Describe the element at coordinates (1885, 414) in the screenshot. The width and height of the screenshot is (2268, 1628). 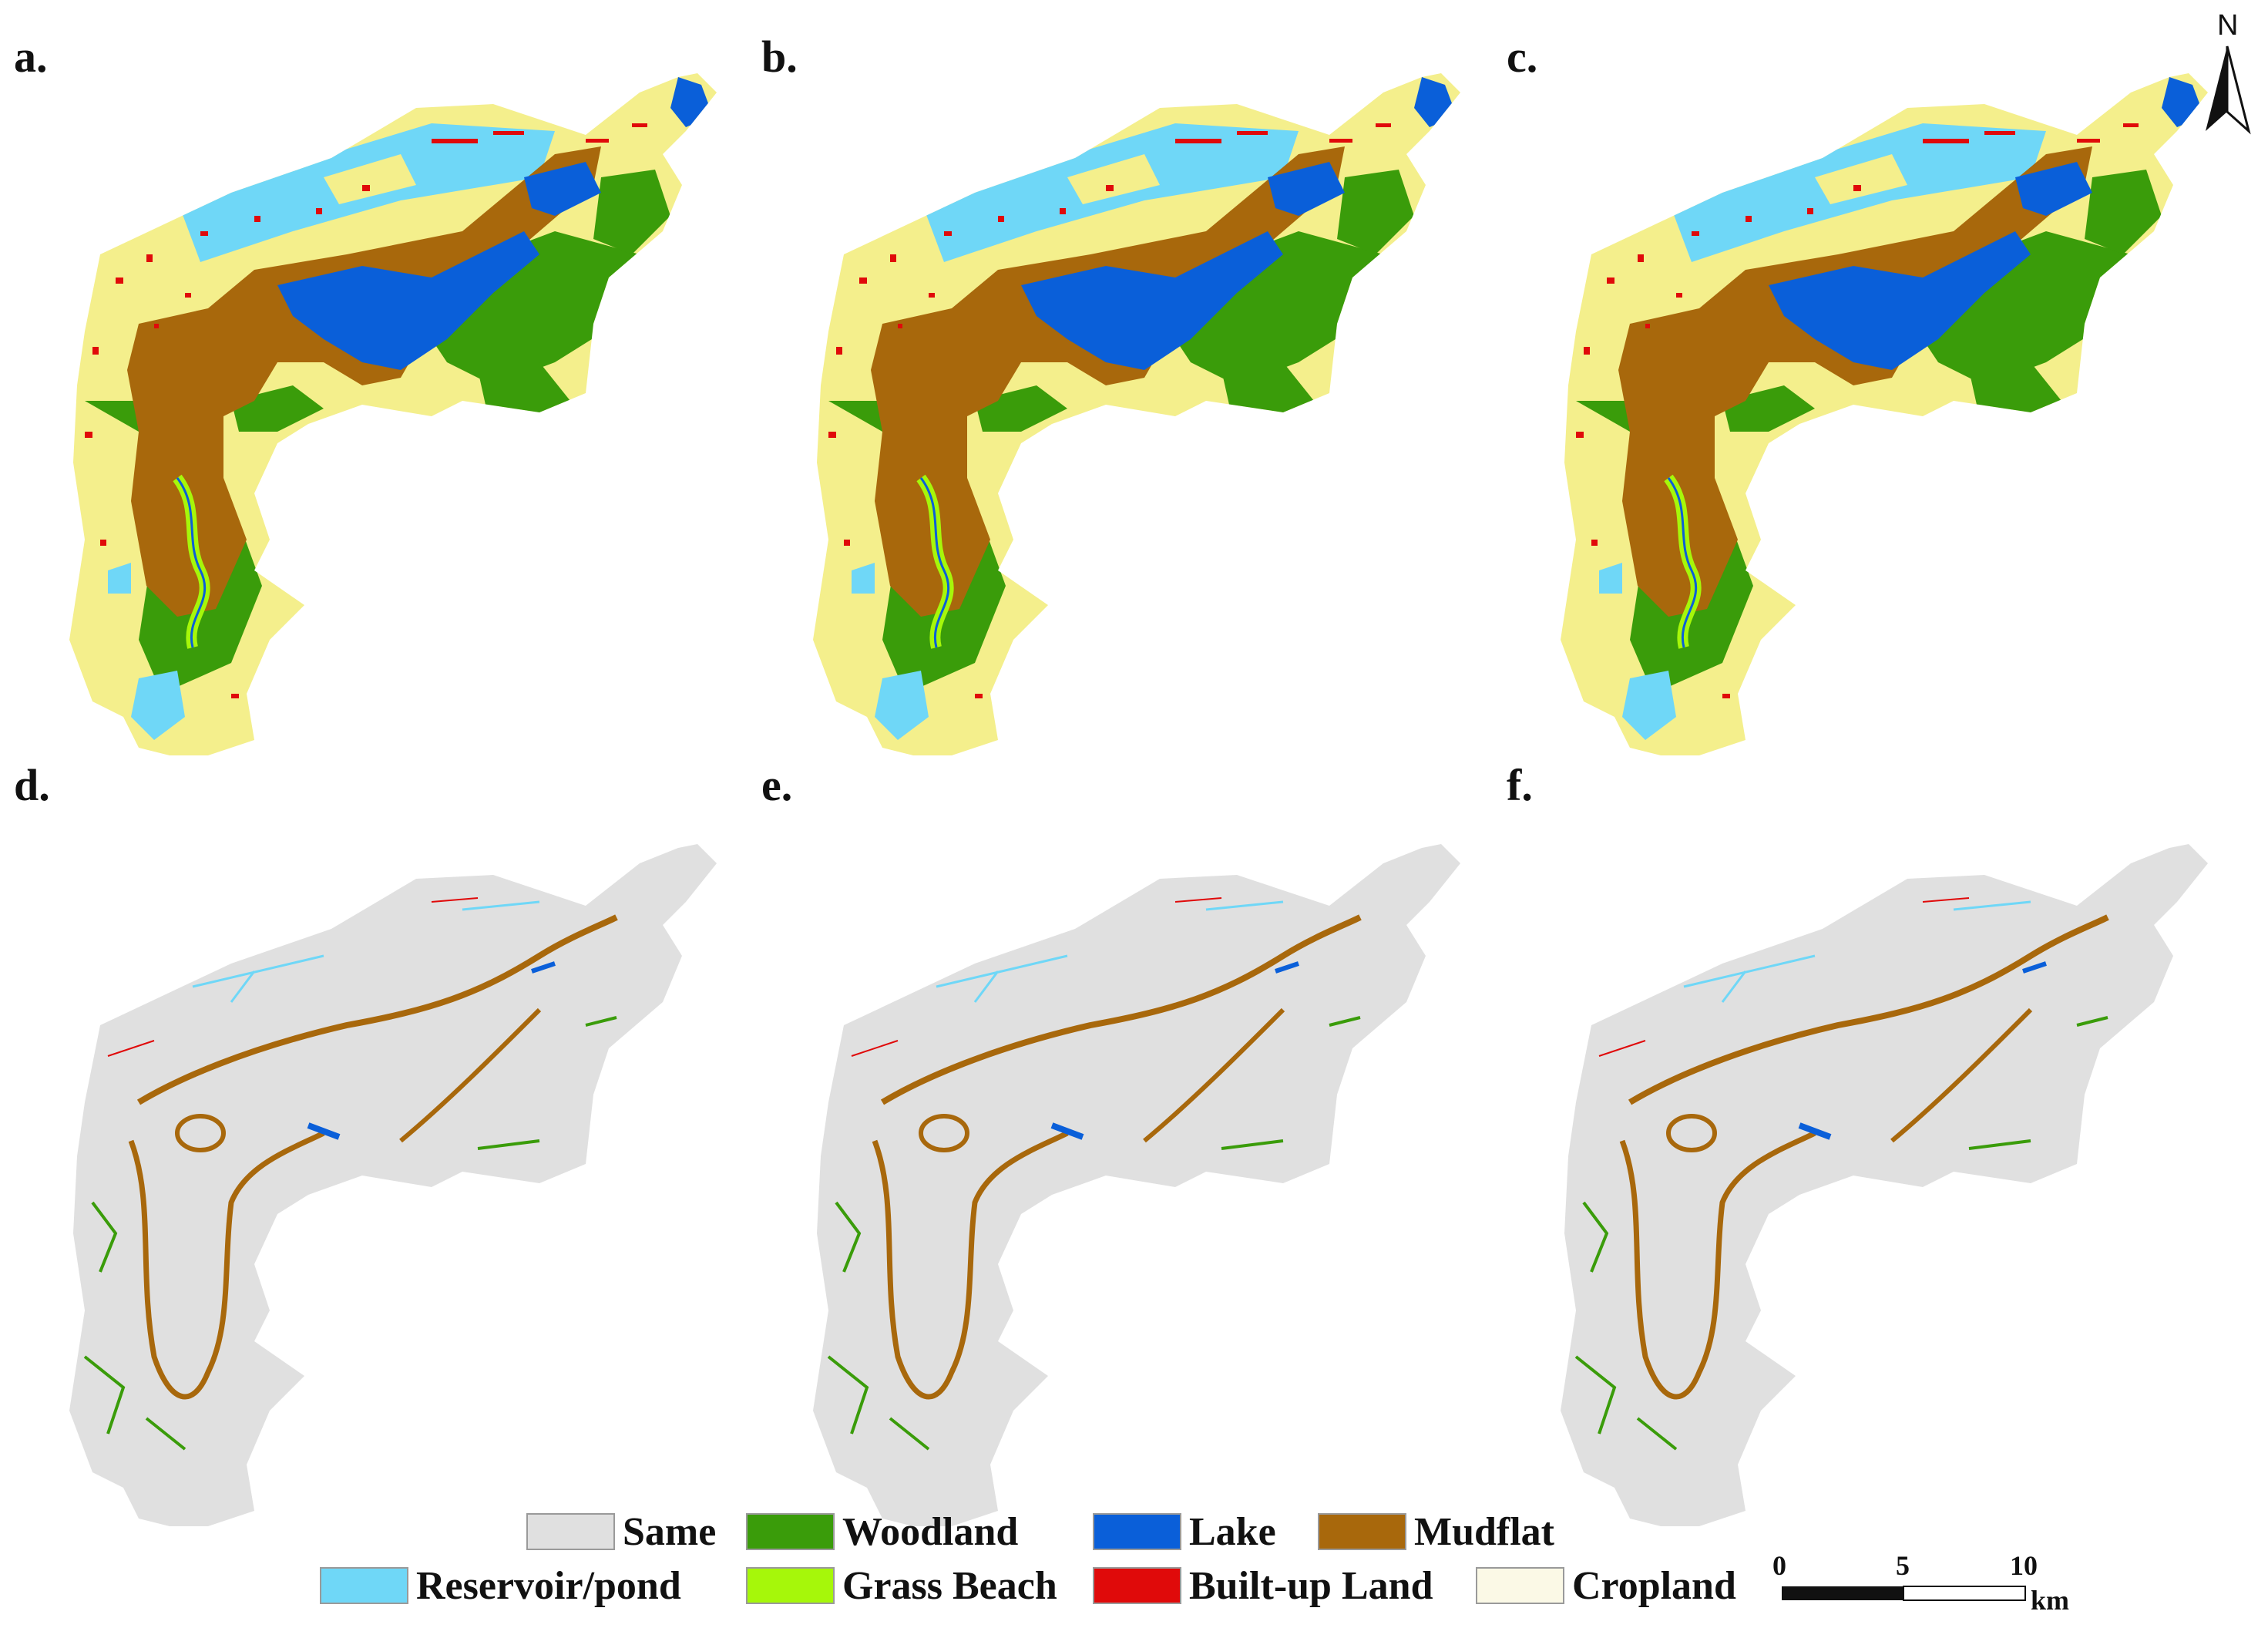
I see `map-c` at that location.